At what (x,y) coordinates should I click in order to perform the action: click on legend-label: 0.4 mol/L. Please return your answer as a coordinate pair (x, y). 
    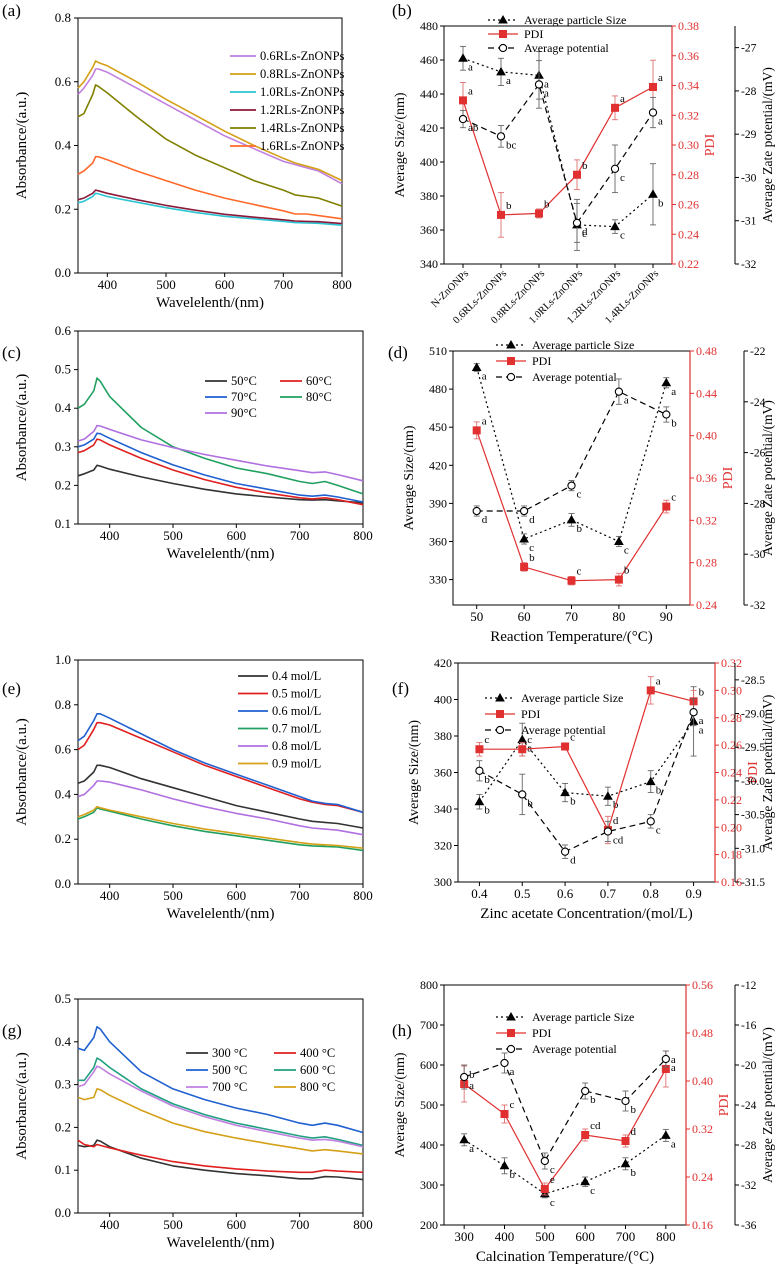
    Looking at the image, I should click on (296, 676).